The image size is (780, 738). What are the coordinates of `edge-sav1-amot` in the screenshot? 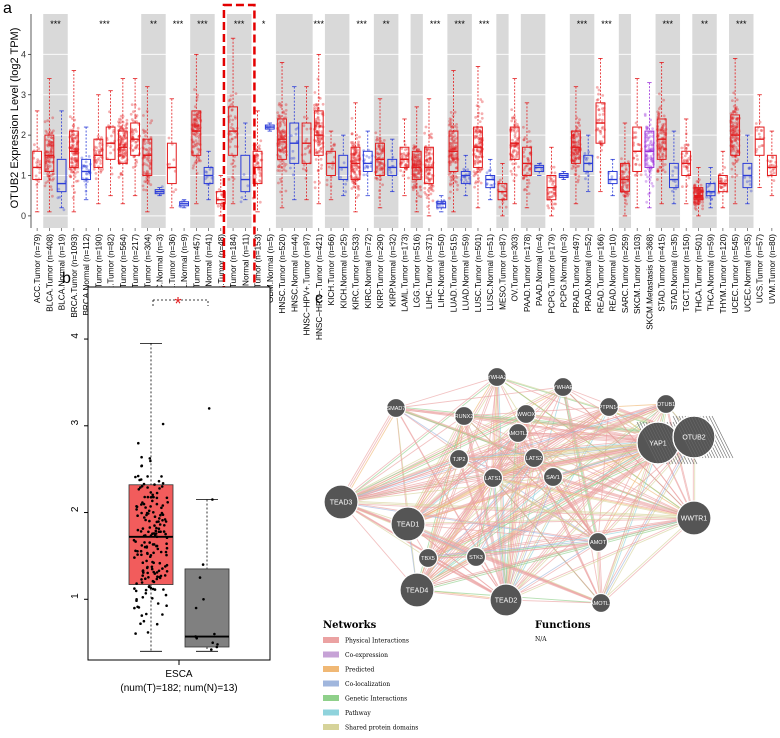 It's located at (576, 510).